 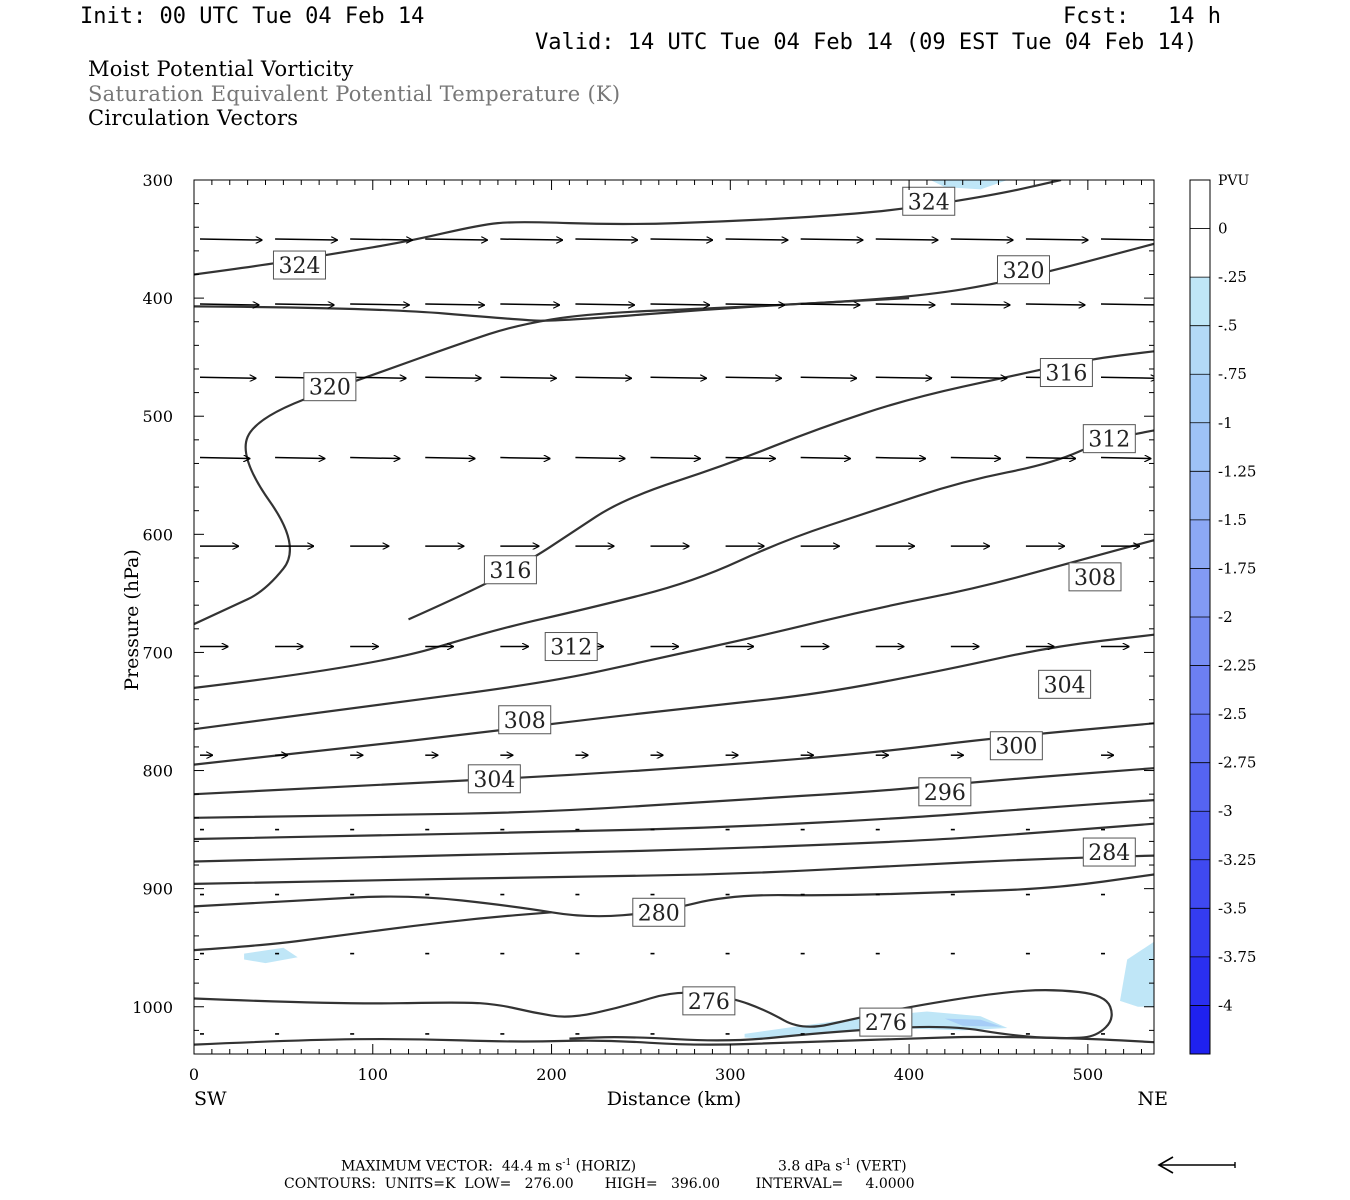 I want to click on y-tick-label: 300, so click(x=157, y=180).